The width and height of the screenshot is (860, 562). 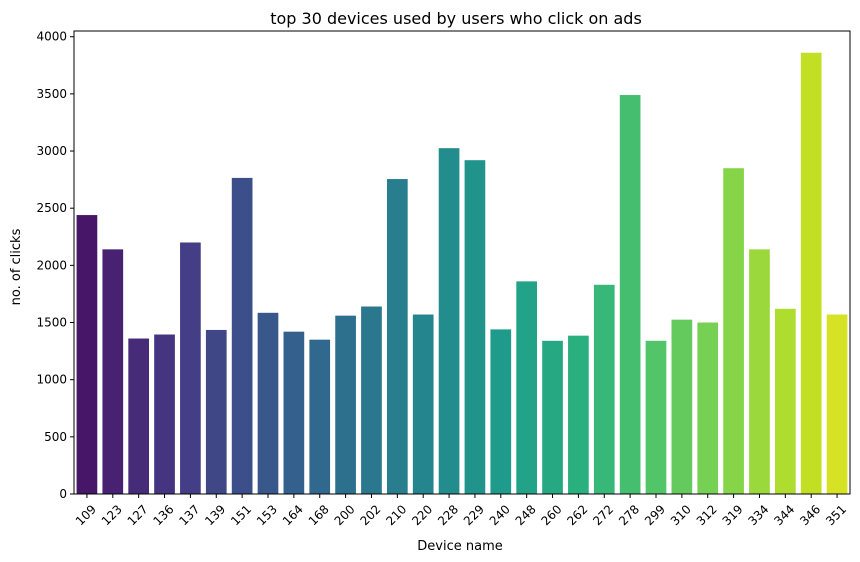 I want to click on x-tick-label: 299, so click(x=655, y=515).